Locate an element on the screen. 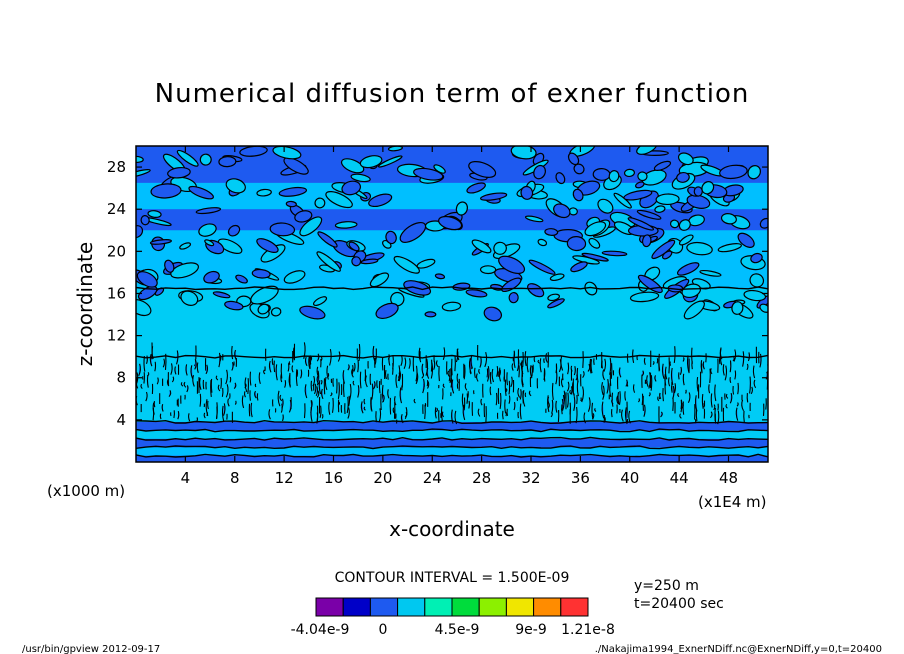  contour-level-line is located at coordinates (452, 430).